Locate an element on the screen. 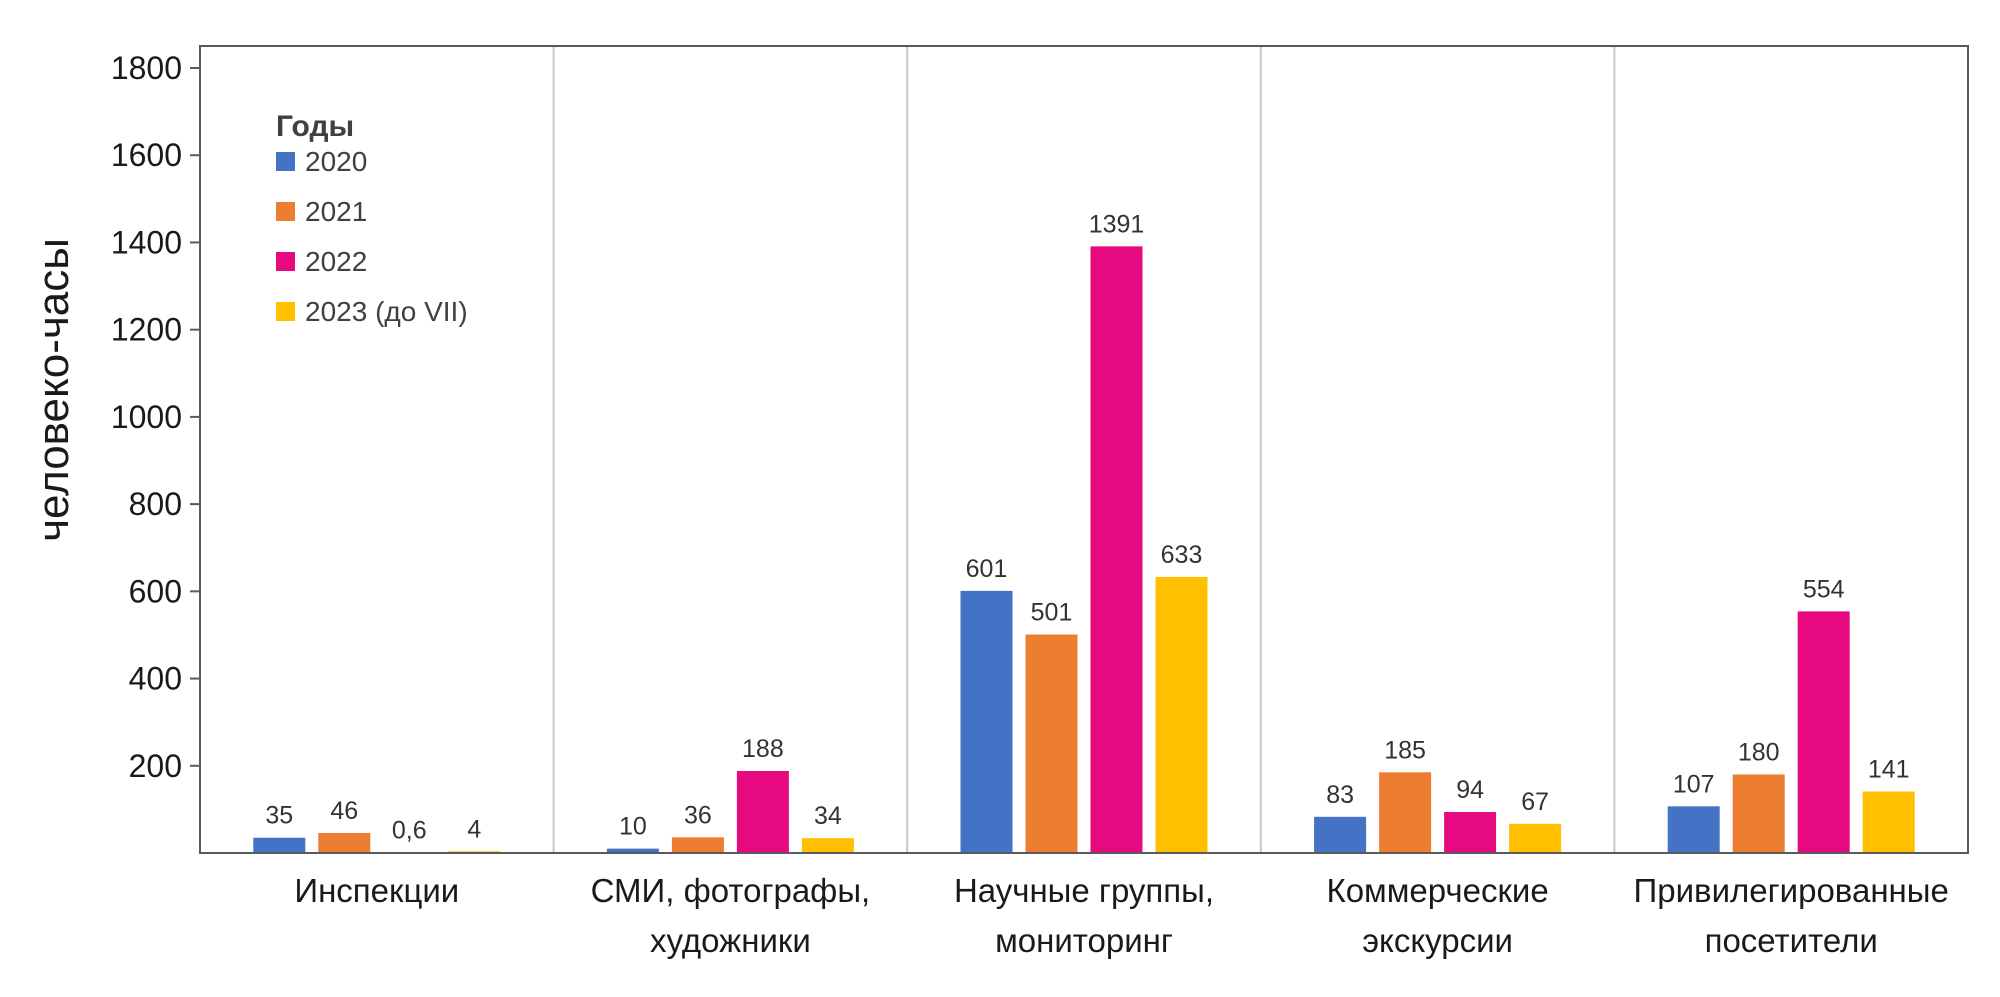 The height and width of the screenshot is (997, 2000). y-tick-label: 1400 is located at coordinates (146, 242).